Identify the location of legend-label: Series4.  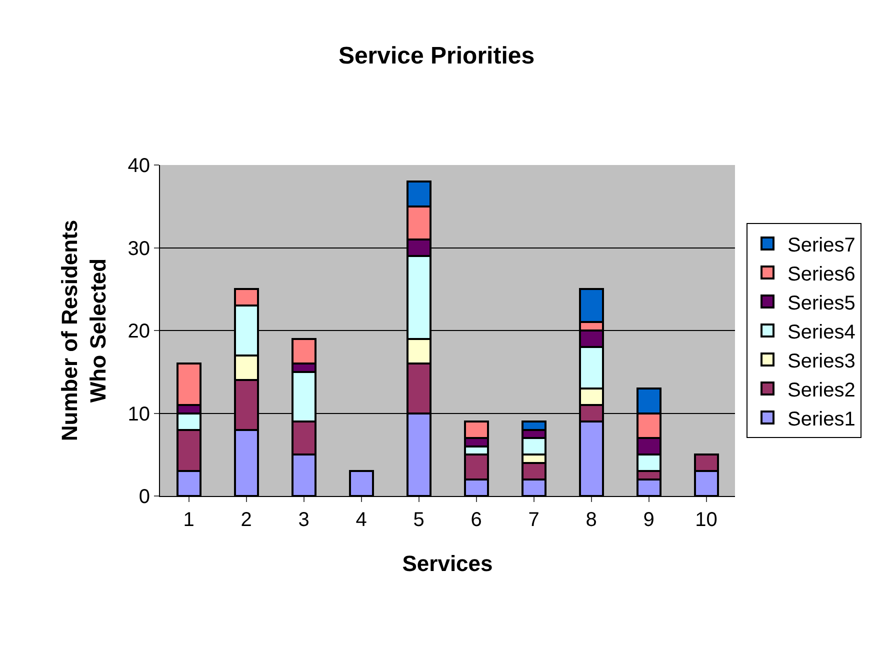
(822, 332).